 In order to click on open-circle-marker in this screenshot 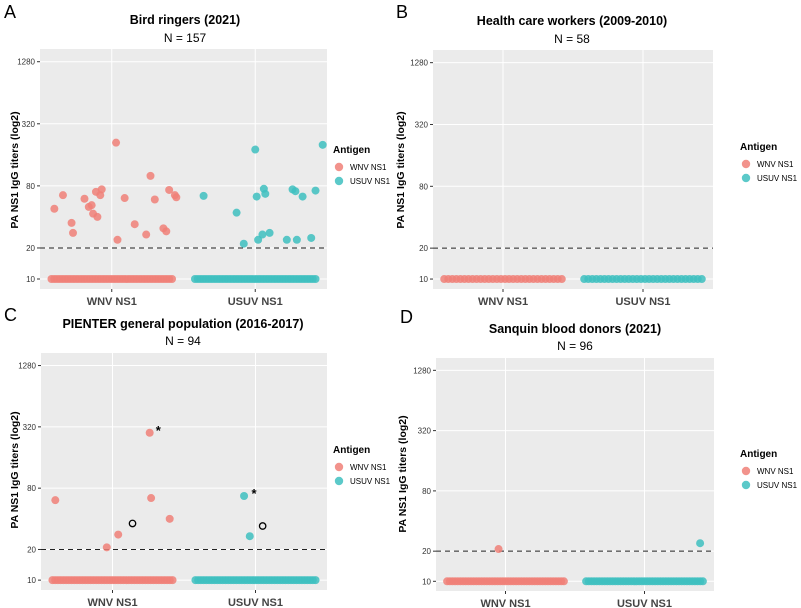, I will do `click(132, 523)`.